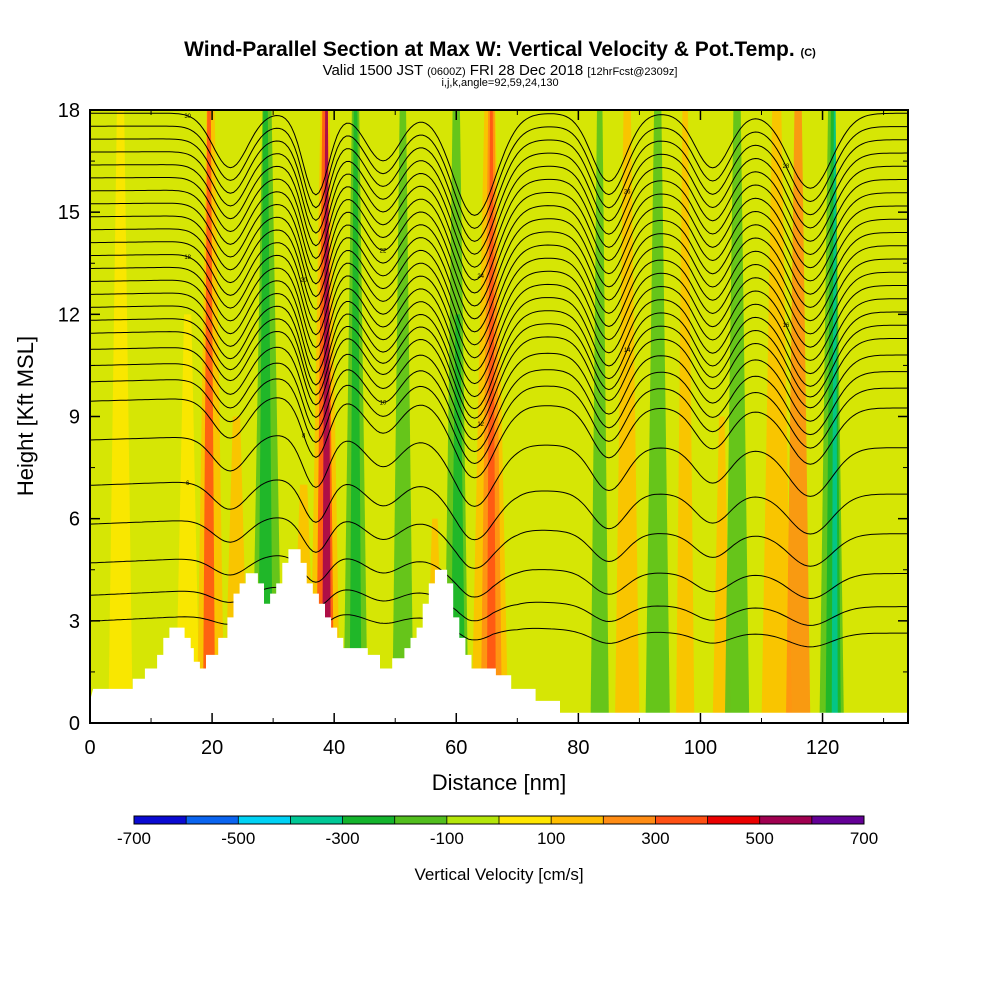 This screenshot has height=1000, width=1000. I want to click on colorbar-tick-label: 500, so click(760, 838).